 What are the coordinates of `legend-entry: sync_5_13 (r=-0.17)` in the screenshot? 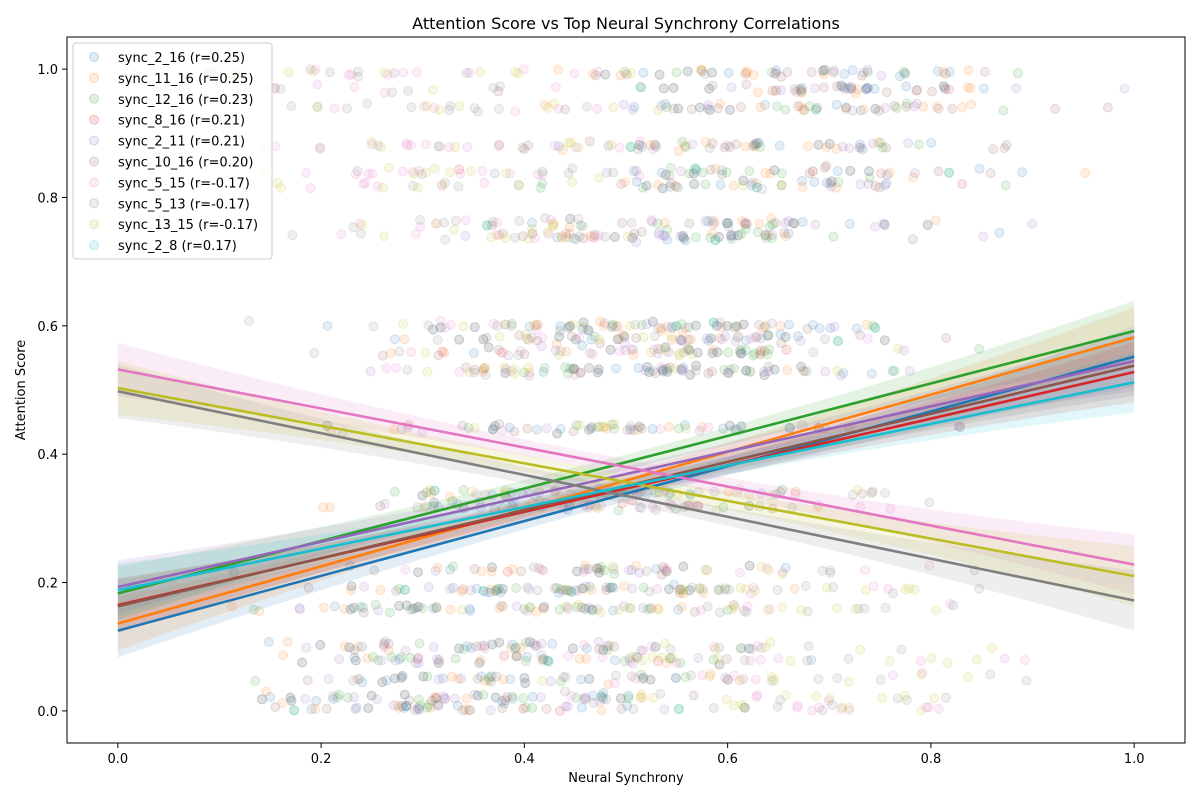 It's located at (184, 204).